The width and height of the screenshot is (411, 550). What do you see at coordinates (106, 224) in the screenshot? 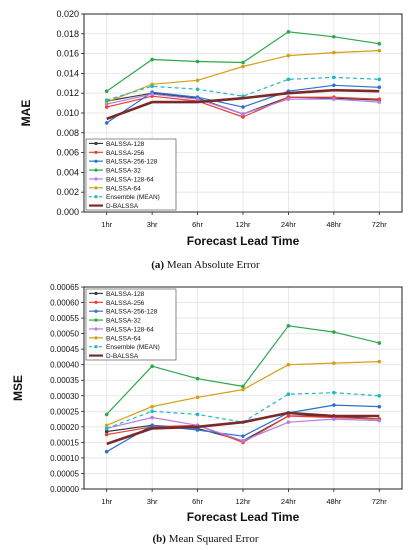
I see `x-tick-label: 1hr` at bounding box center [106, 224].